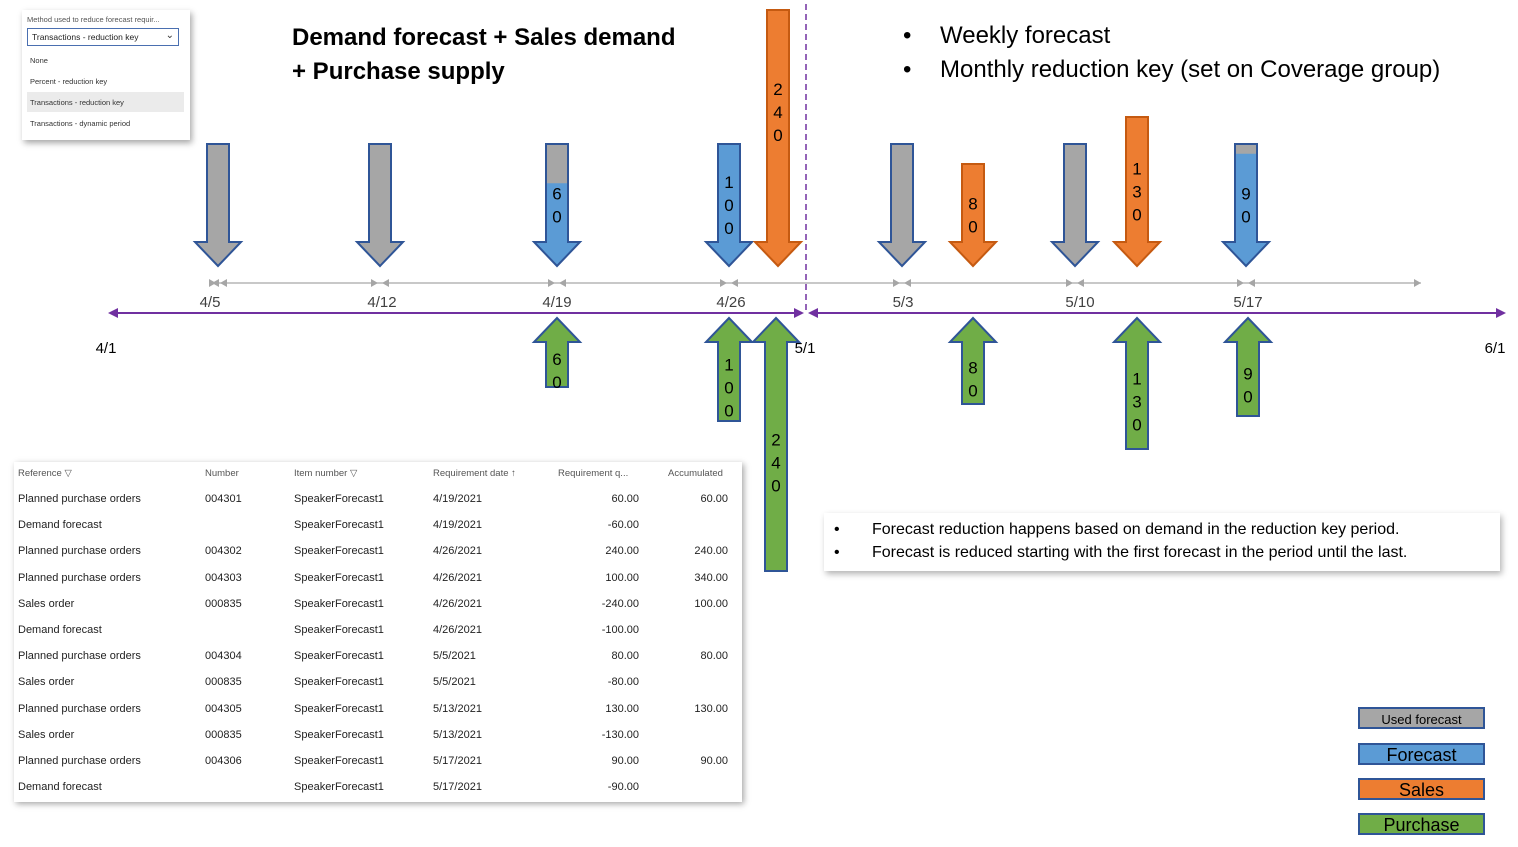 The image size is (1518, 847). What do you see at coordinates (973, 215) in the screenshot?
I see `sales-arrow` at bounding box center [973, 215].